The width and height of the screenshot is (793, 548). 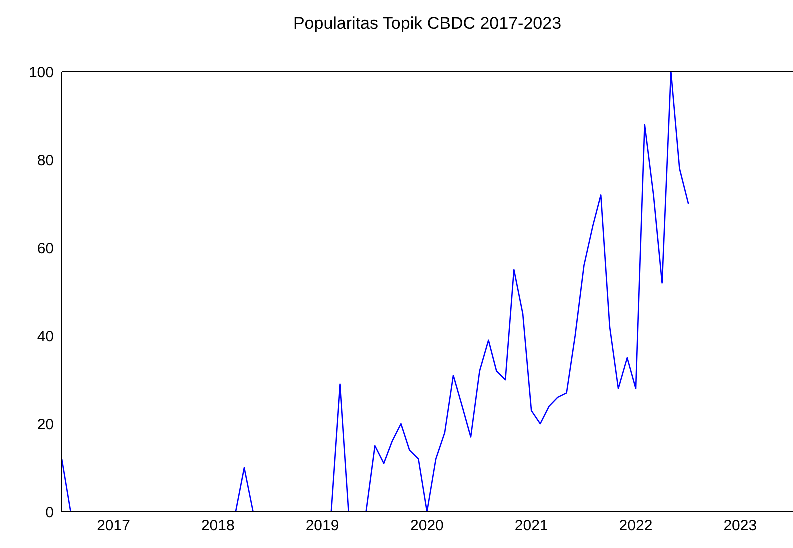 What do you see at coordinates (50, 513) in the screenshot?
I see `y-tick-label: 0` at bounding box center [50, 513].